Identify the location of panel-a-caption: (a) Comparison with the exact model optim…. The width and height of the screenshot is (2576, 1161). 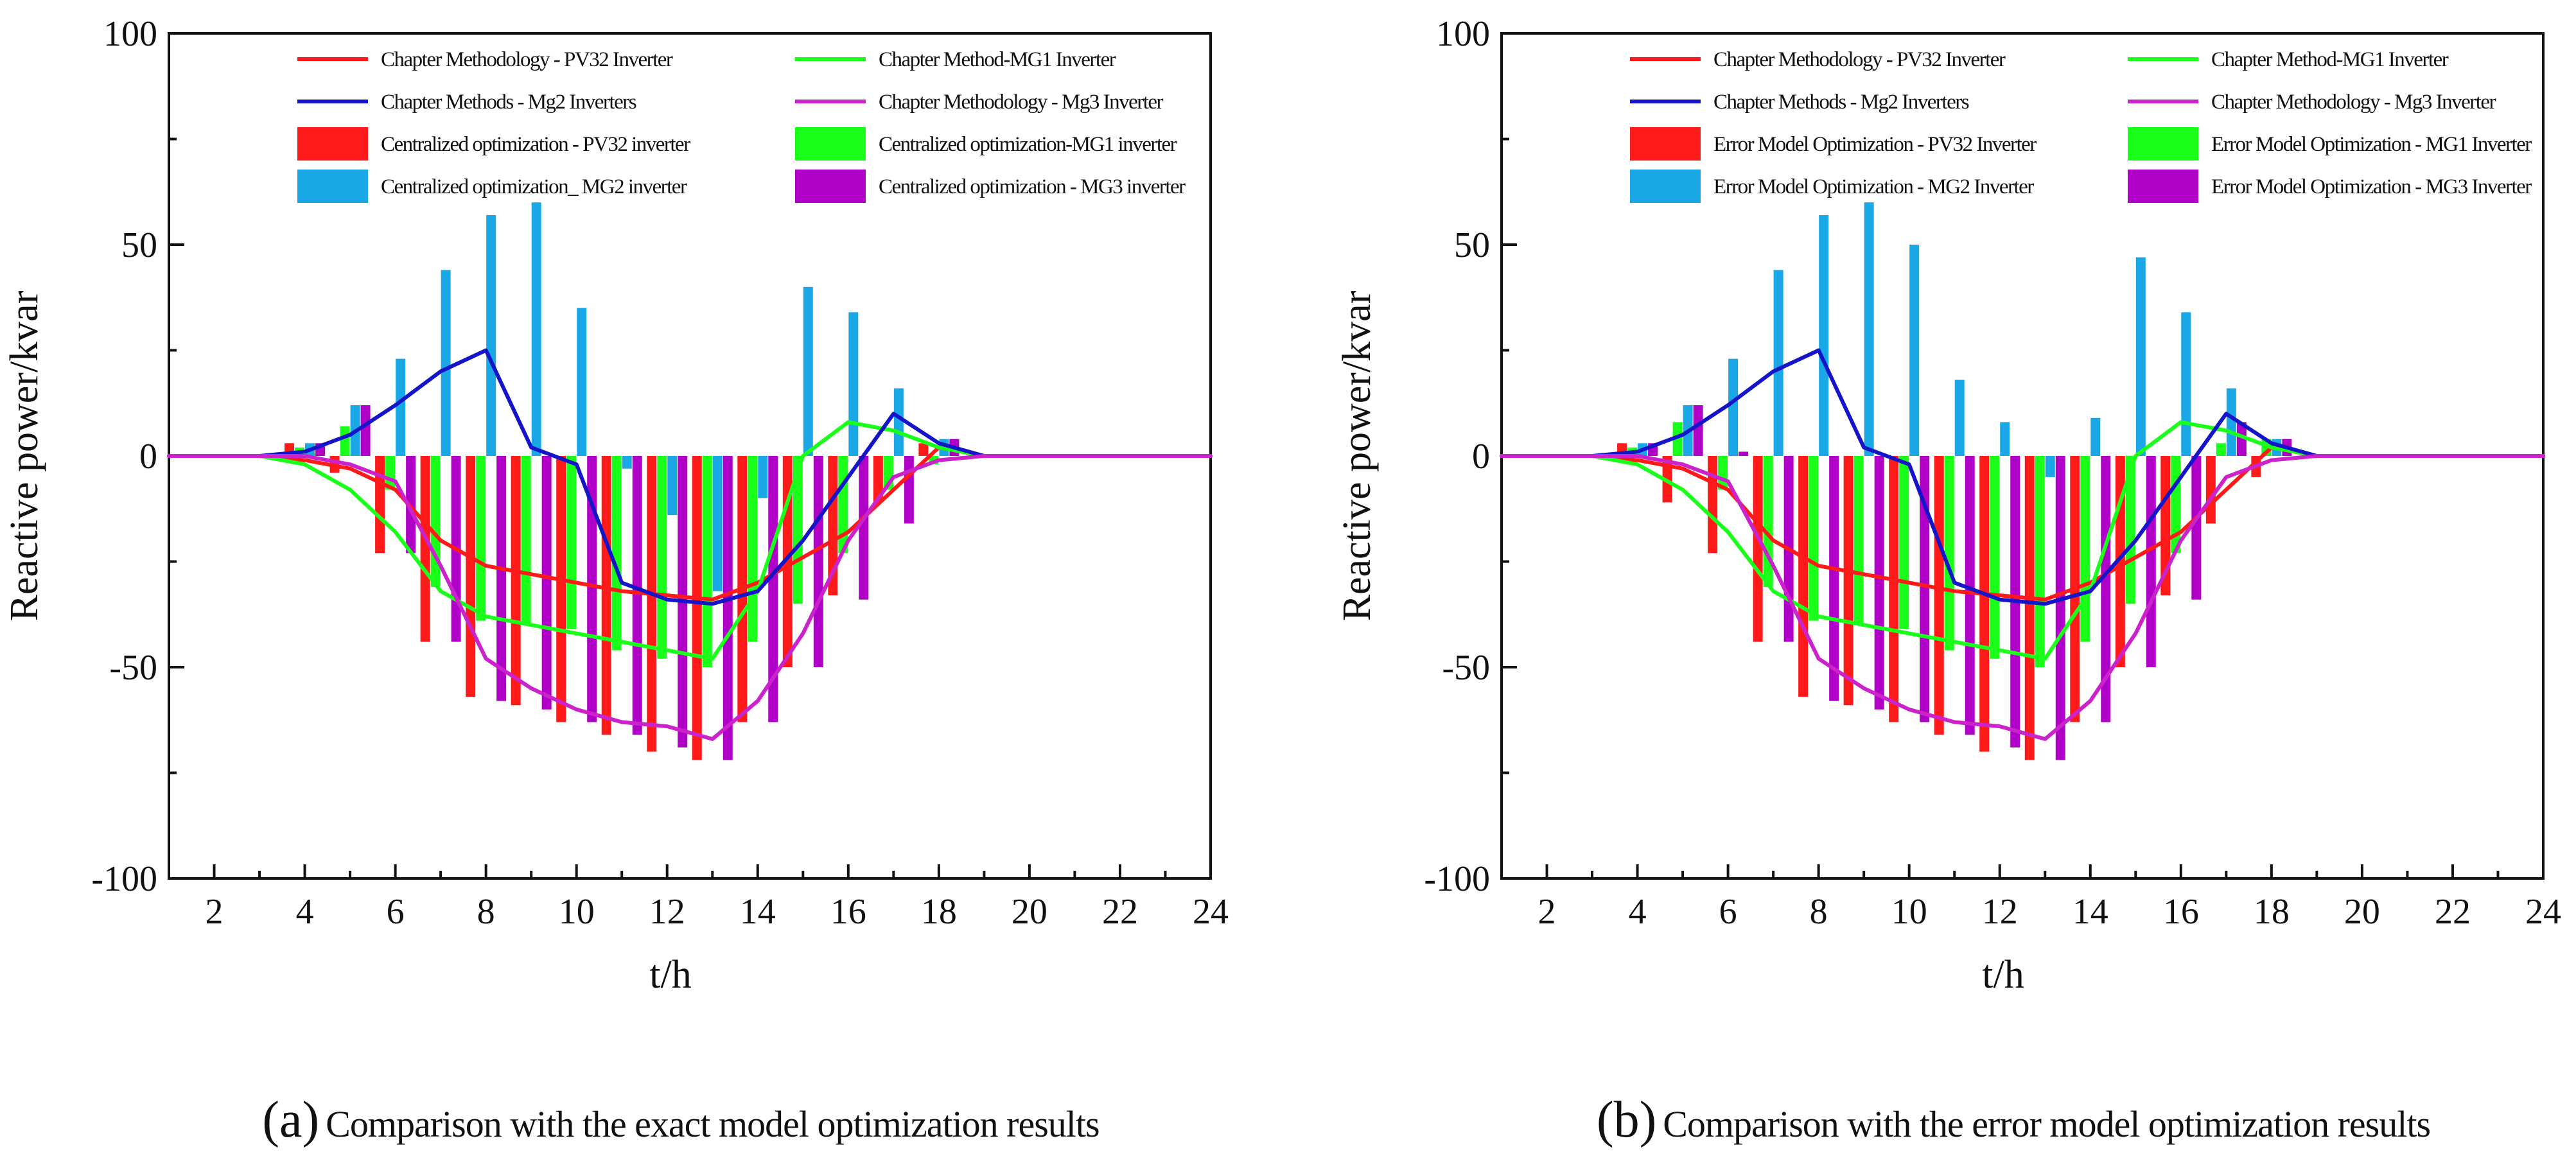
(680, 1120).